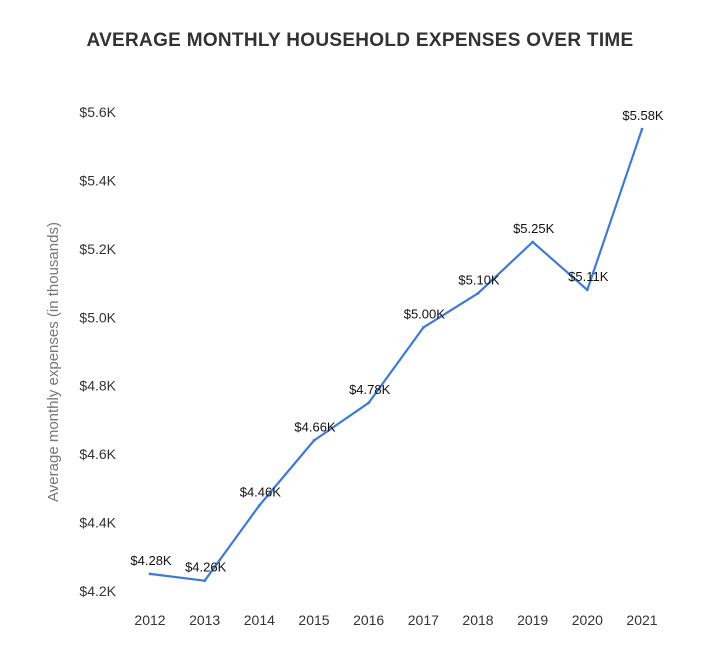 This screenshot has width=720, height=661. I want to click on y-tick-label: $5.0K, so click(97, 317).